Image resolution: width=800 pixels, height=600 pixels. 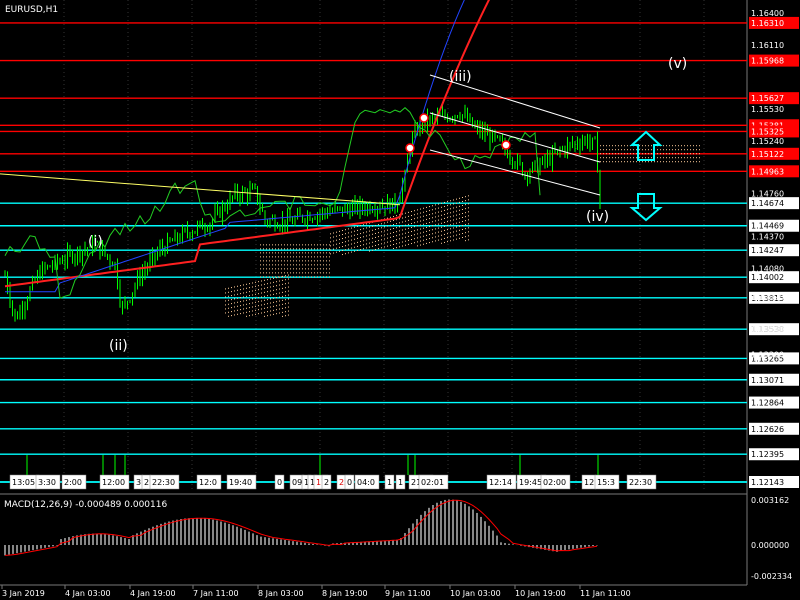 I want to click on price-tick-label: 1.15530, so click(x=767, y=109).